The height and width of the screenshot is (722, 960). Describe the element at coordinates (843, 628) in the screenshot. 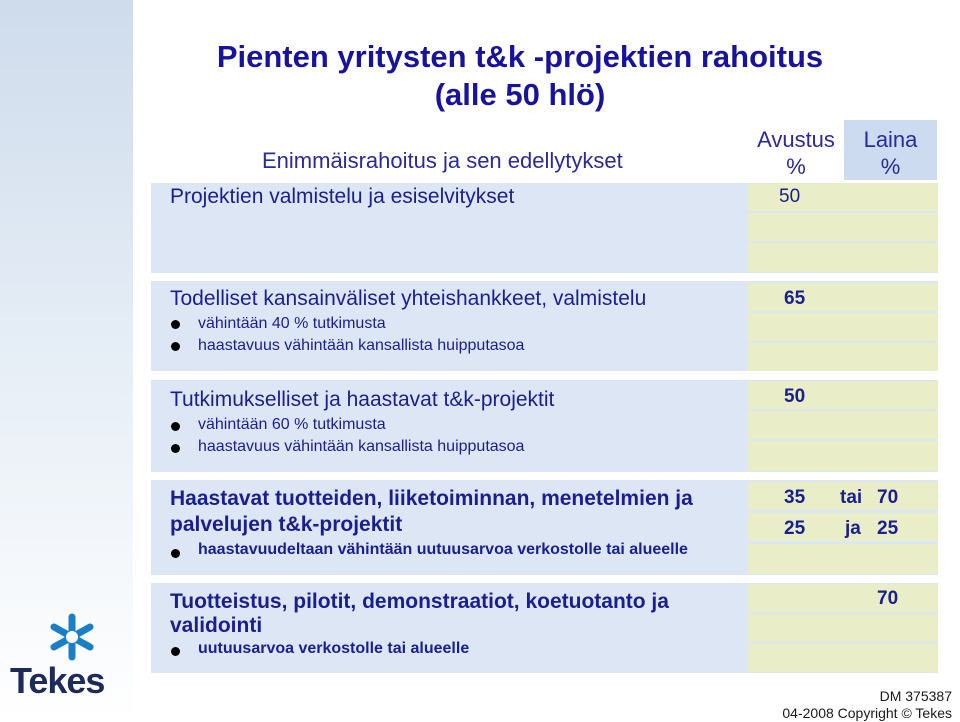

I see `row5-cell-b` at that location.